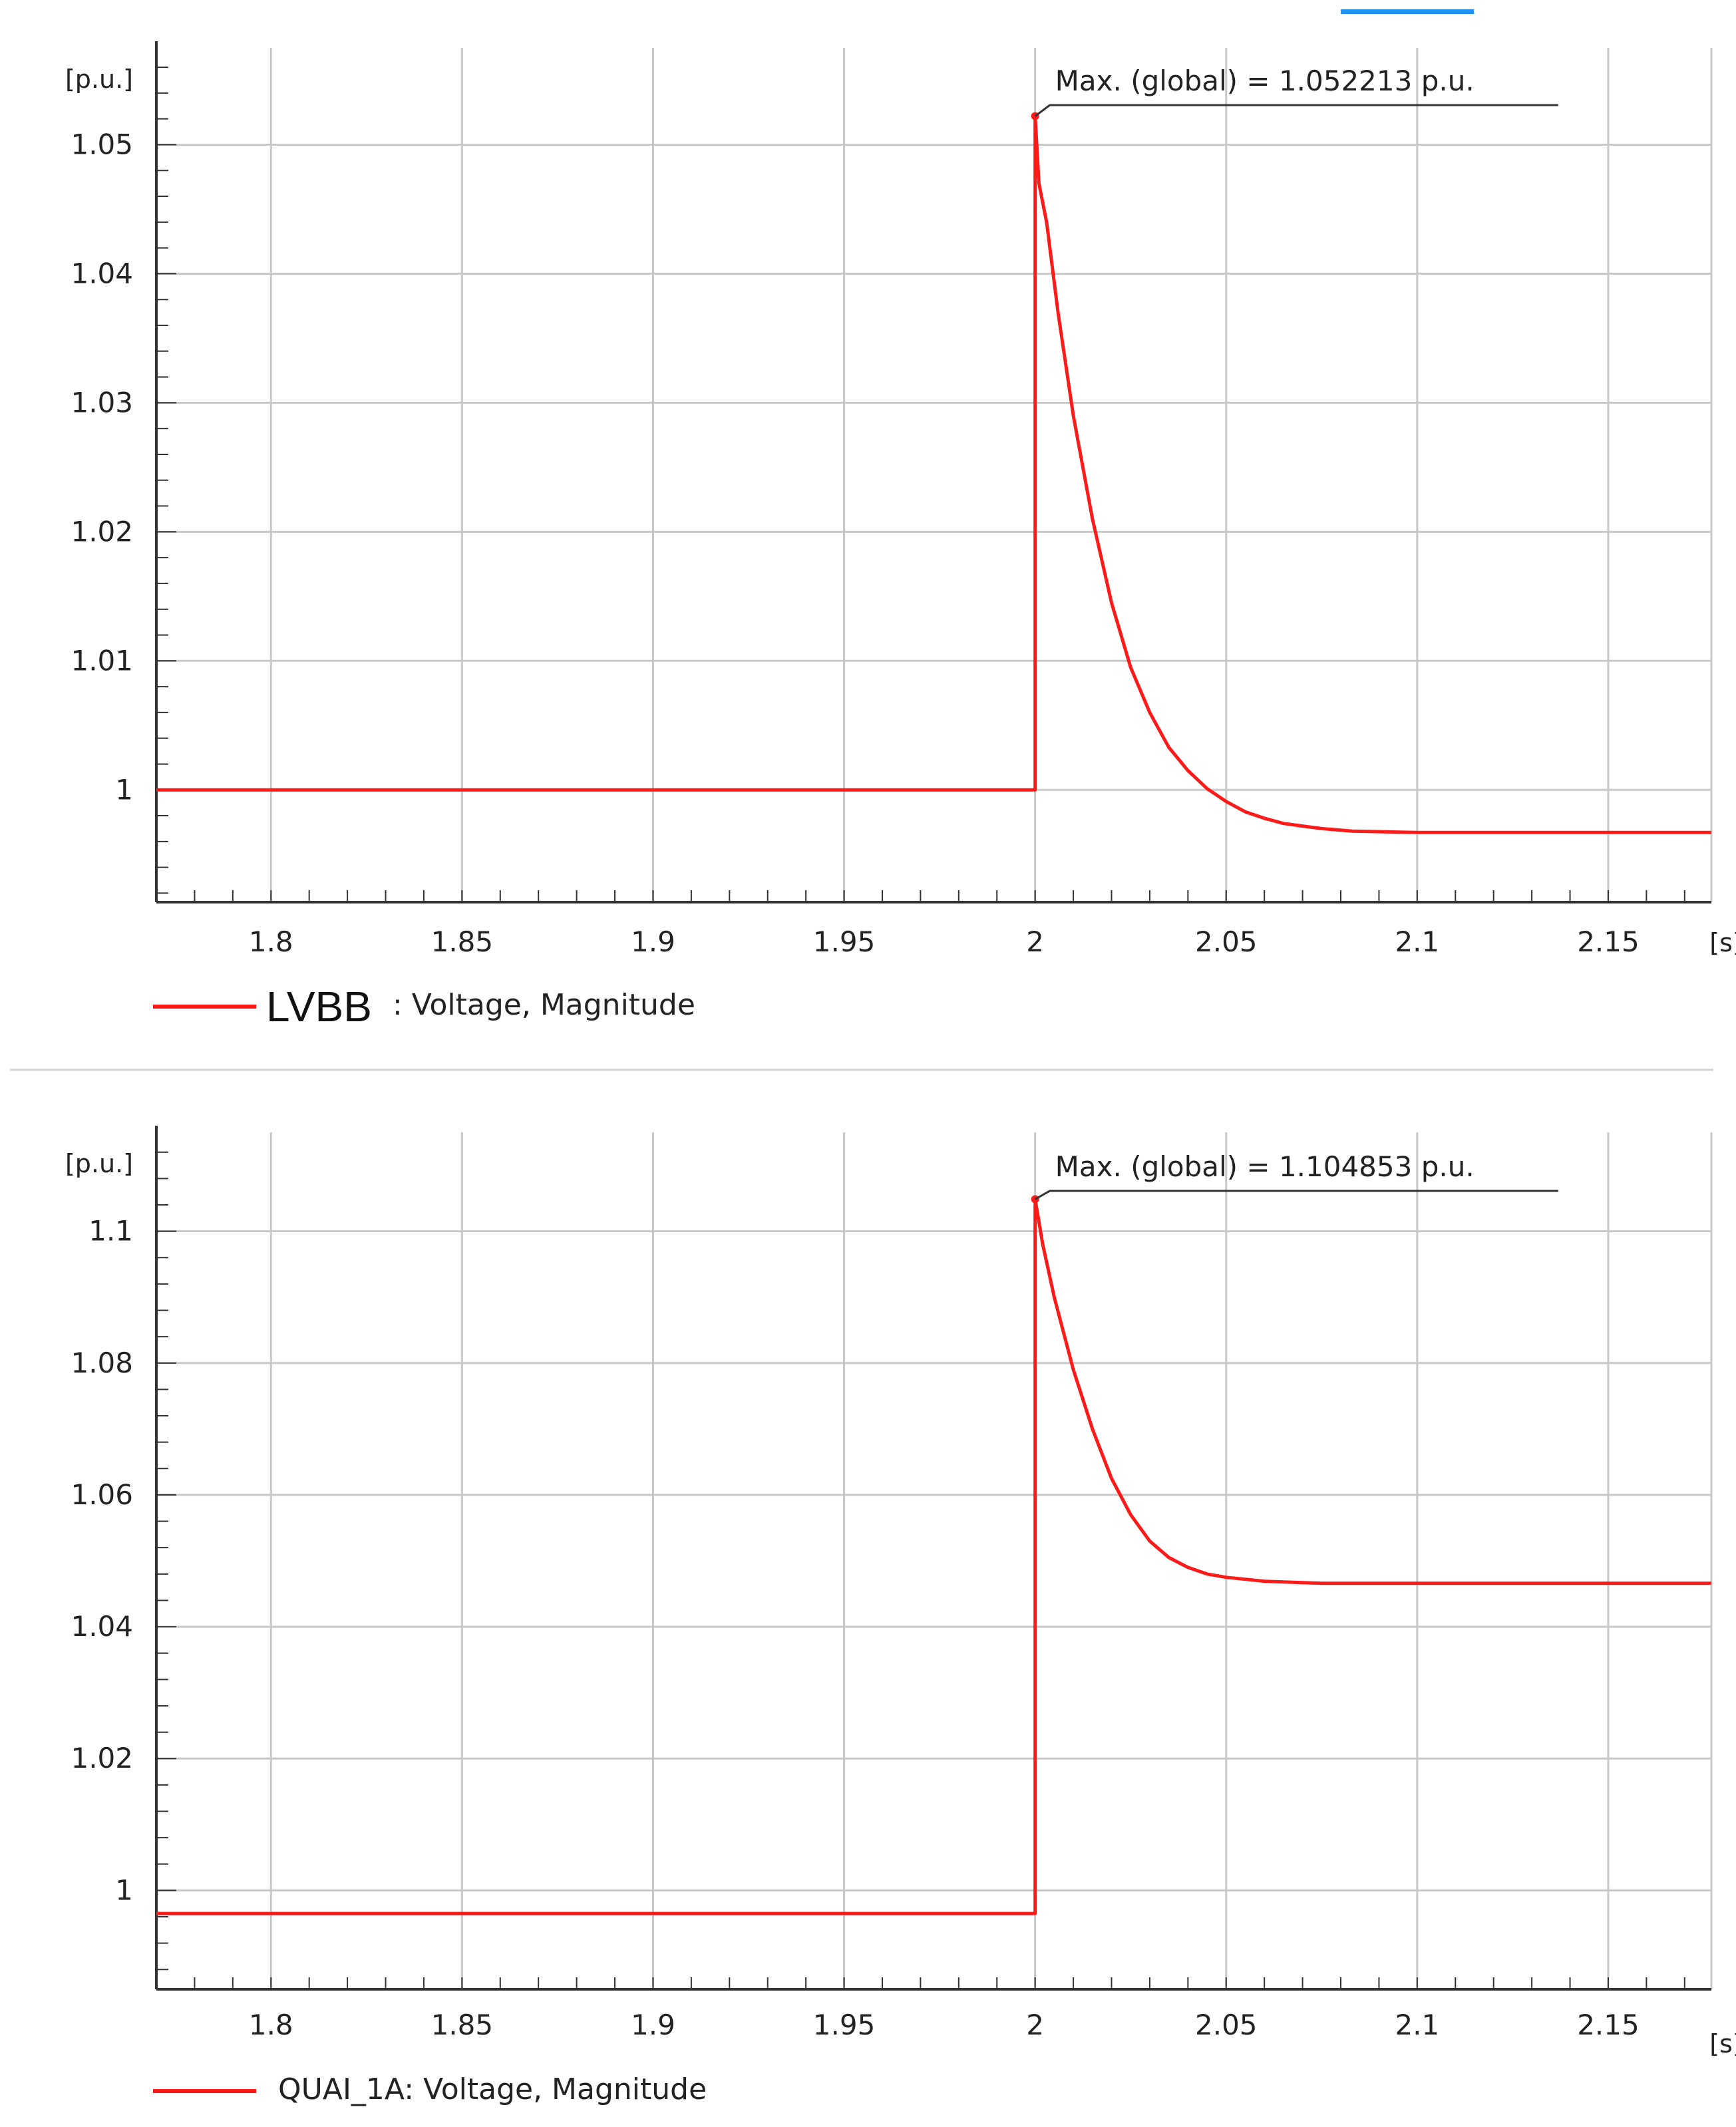  What do you see at coordinates (1265, 81) in the screenshot?
I see `annotation-label: Max. (global) = 1.052213 p.u.` at bounding box center [1265, 81].